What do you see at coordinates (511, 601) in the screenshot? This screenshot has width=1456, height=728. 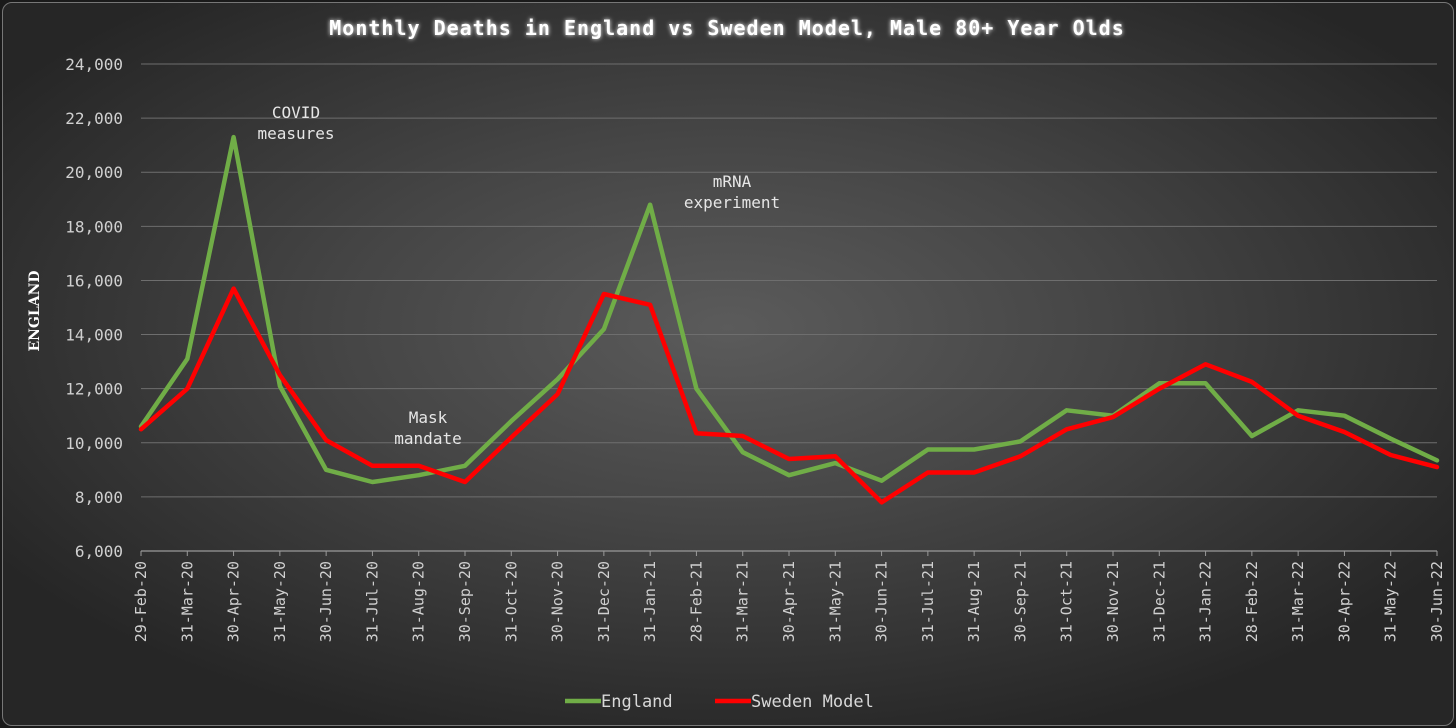 I see `x-tick-label: 31-Oct-20` at bounding box center [511, 601].